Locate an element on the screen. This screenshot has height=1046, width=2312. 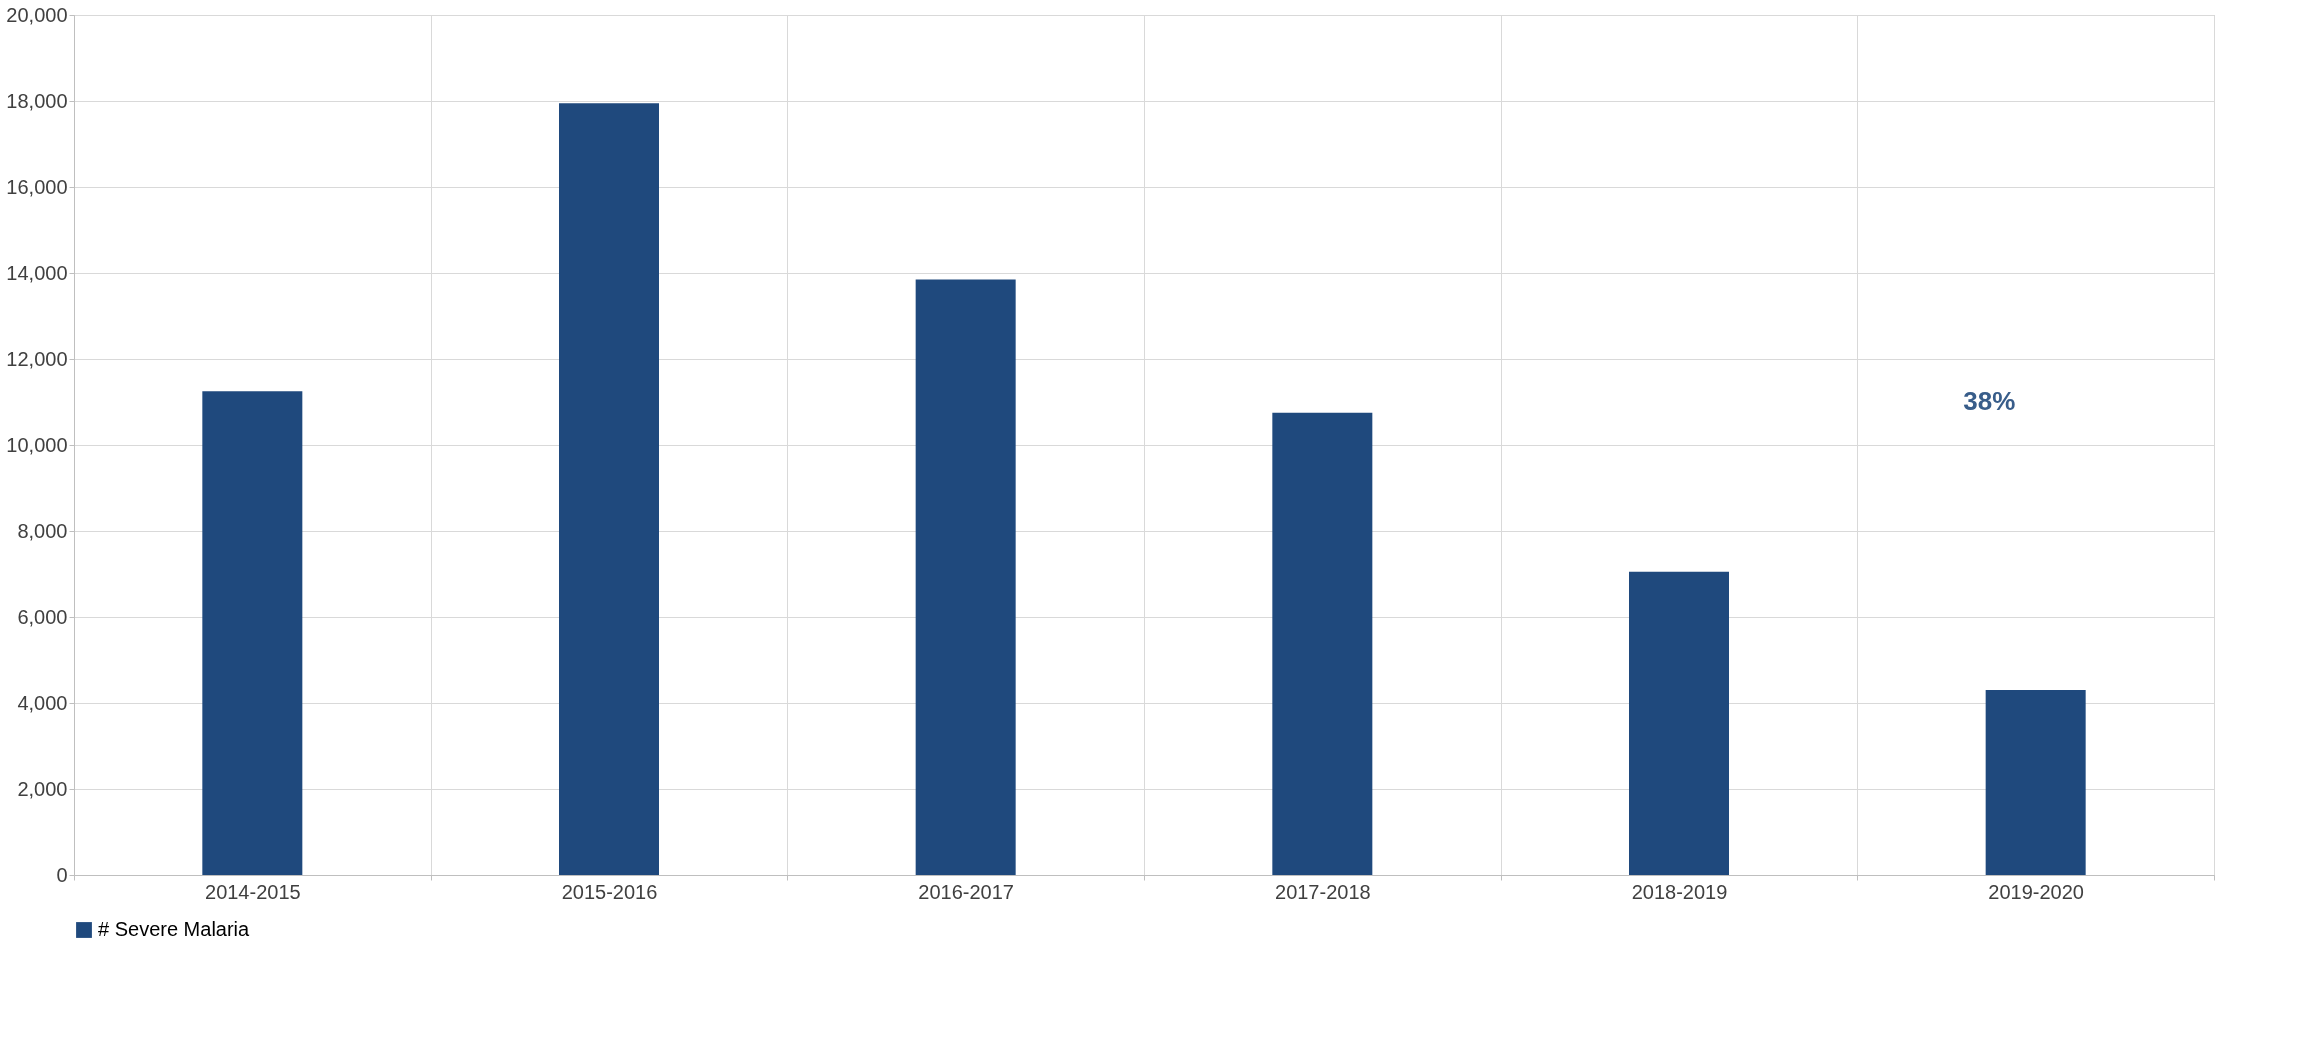
x-tick-label: 2016-2017 is located at coordinates (966, 891).